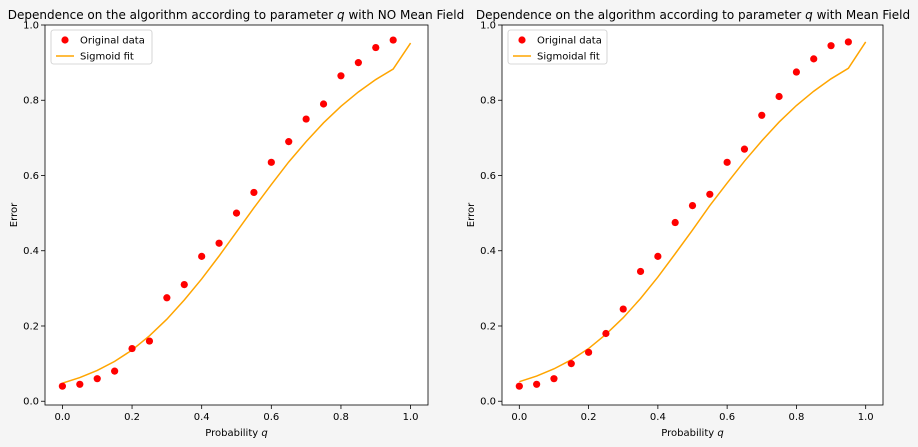  I want to click on legend-label: Sigmoidal fit, so click(568, 57).